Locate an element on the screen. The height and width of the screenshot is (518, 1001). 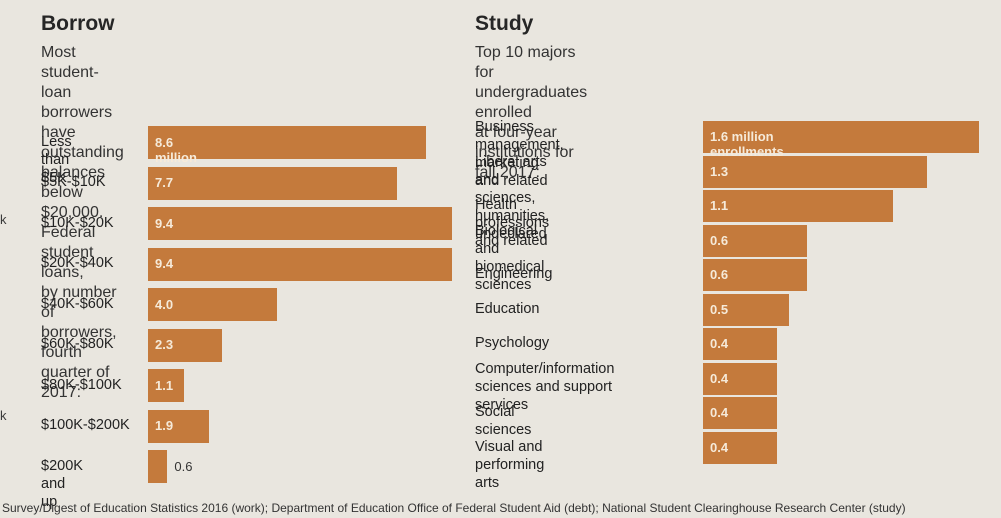
value-label: 1.3 is located at coordinates (719, 171).